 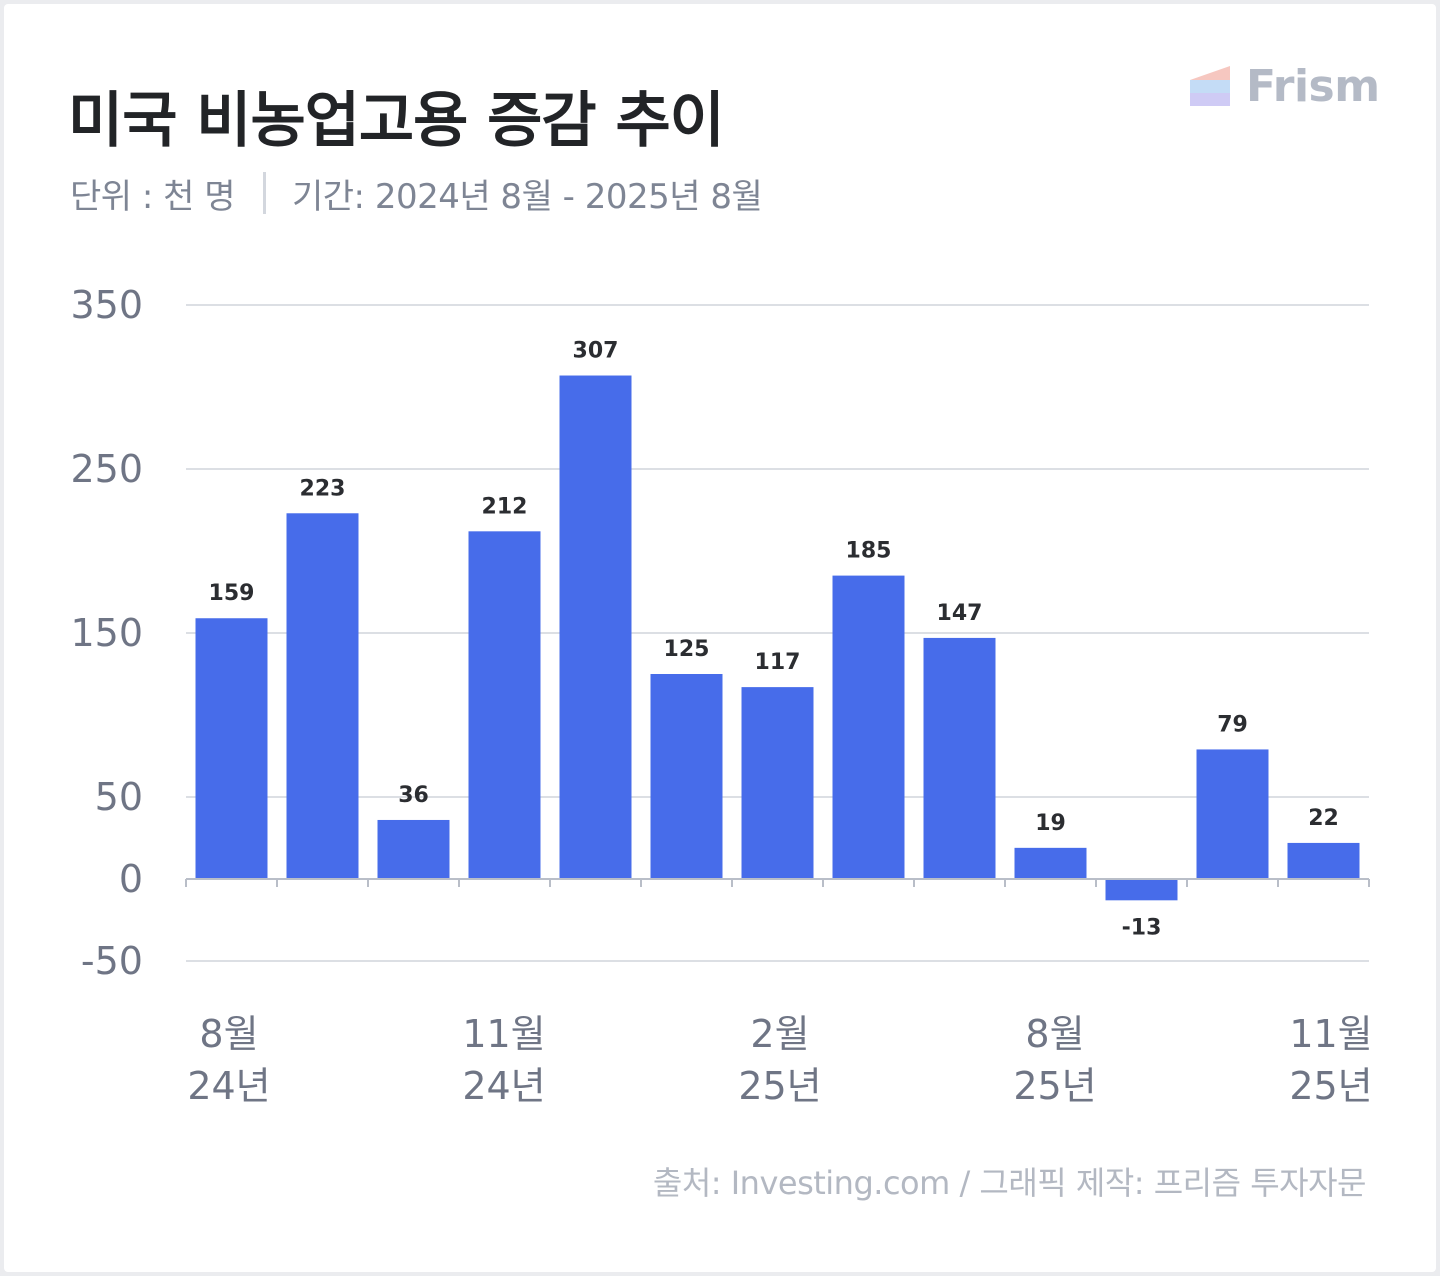 What do you see at coordinates (596, 351) in the screenshot?
I see `data-label: 307` at bounding box center [596, 351].